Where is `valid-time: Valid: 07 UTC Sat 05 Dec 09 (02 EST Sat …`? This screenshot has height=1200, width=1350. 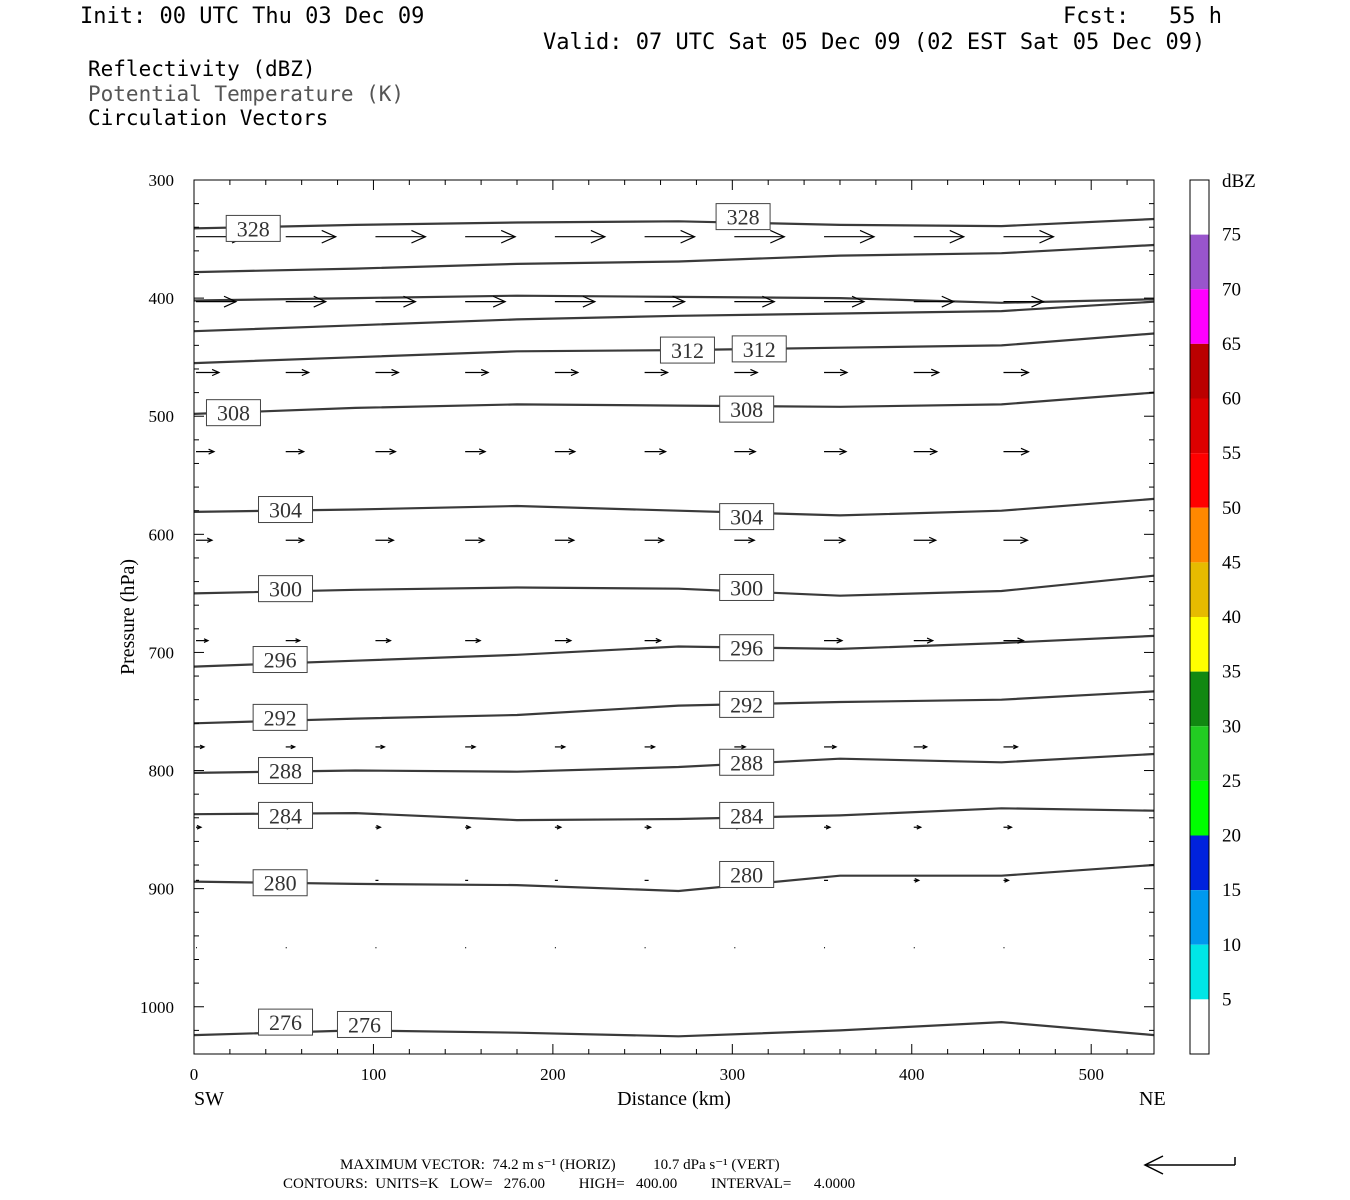 valid-time: Valid: 07 UTC Sat 05 Dec 09 (02 EST Sat … is located at coordinates (874, 42).